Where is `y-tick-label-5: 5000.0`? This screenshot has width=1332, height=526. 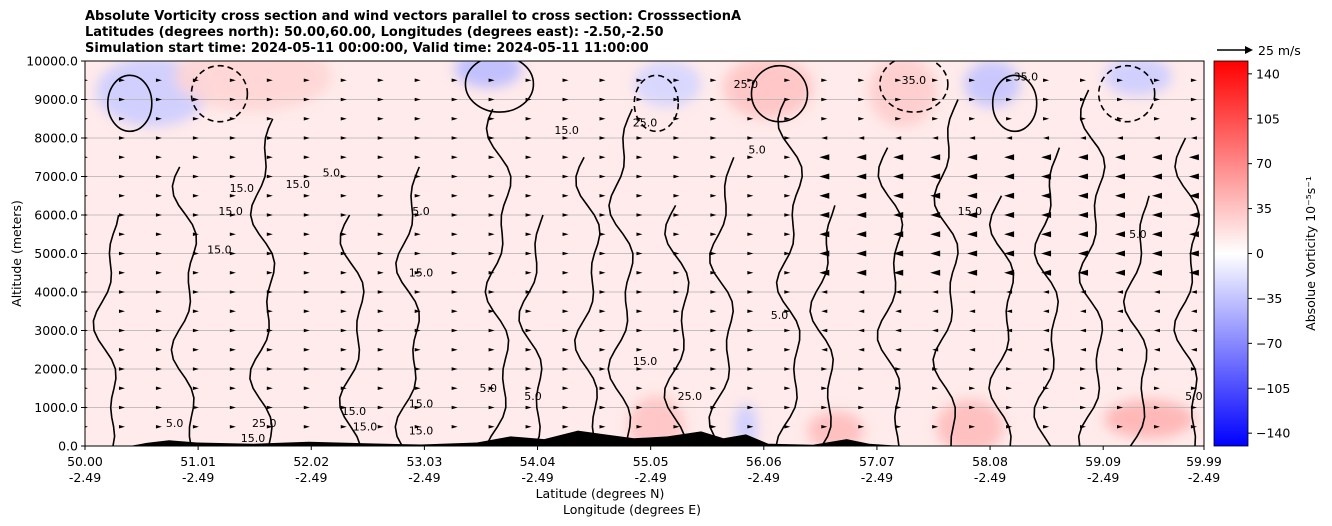
y-tick-label-5: 5000.0 is located at coordinates (56, 253).